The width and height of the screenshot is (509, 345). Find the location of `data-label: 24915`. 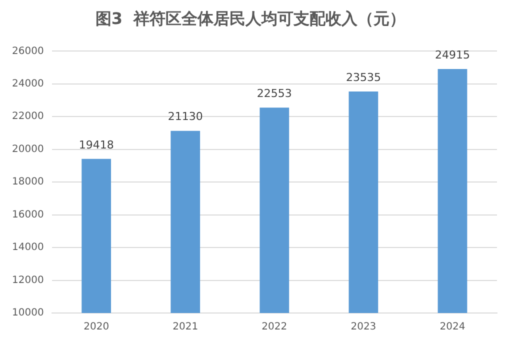

data-label: 24915 is located at coordinates (452, 55).